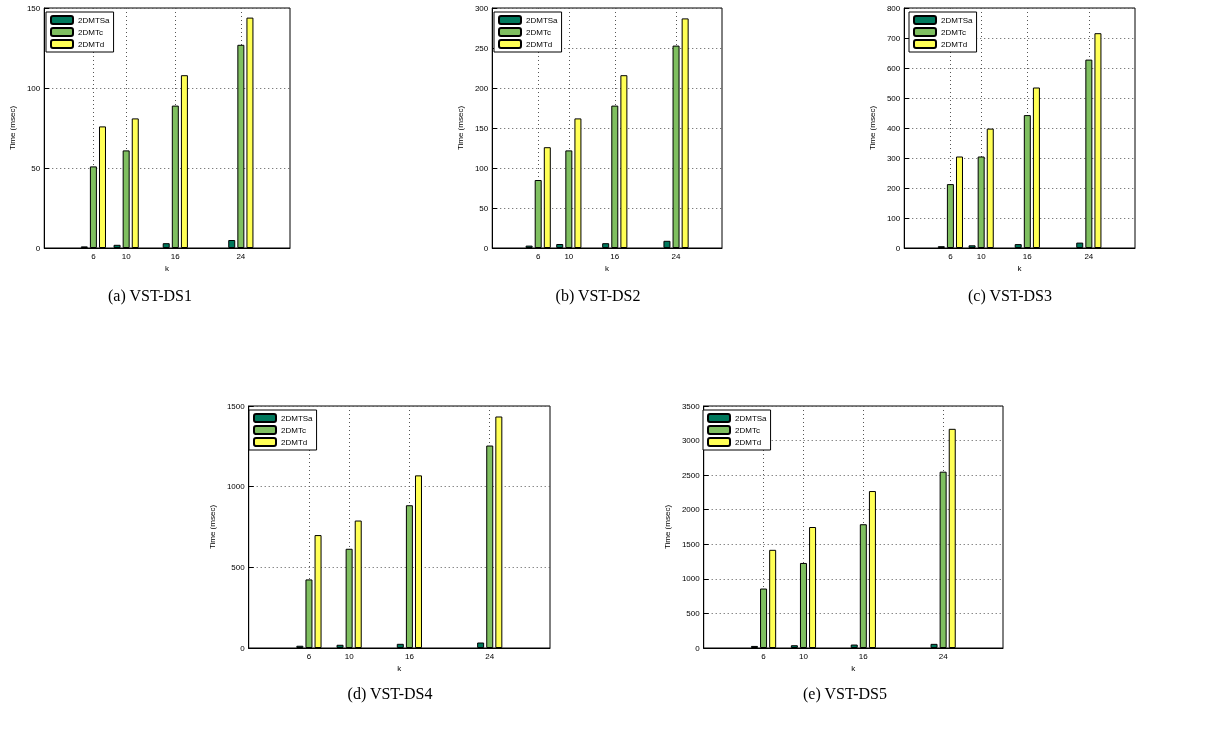 The width and height of the screenshot is (1225, 738). What do you see at coordinates (691, 406) in the screenshot?
I see `y-tick-label: 3500` at bounding box center [691, 406].